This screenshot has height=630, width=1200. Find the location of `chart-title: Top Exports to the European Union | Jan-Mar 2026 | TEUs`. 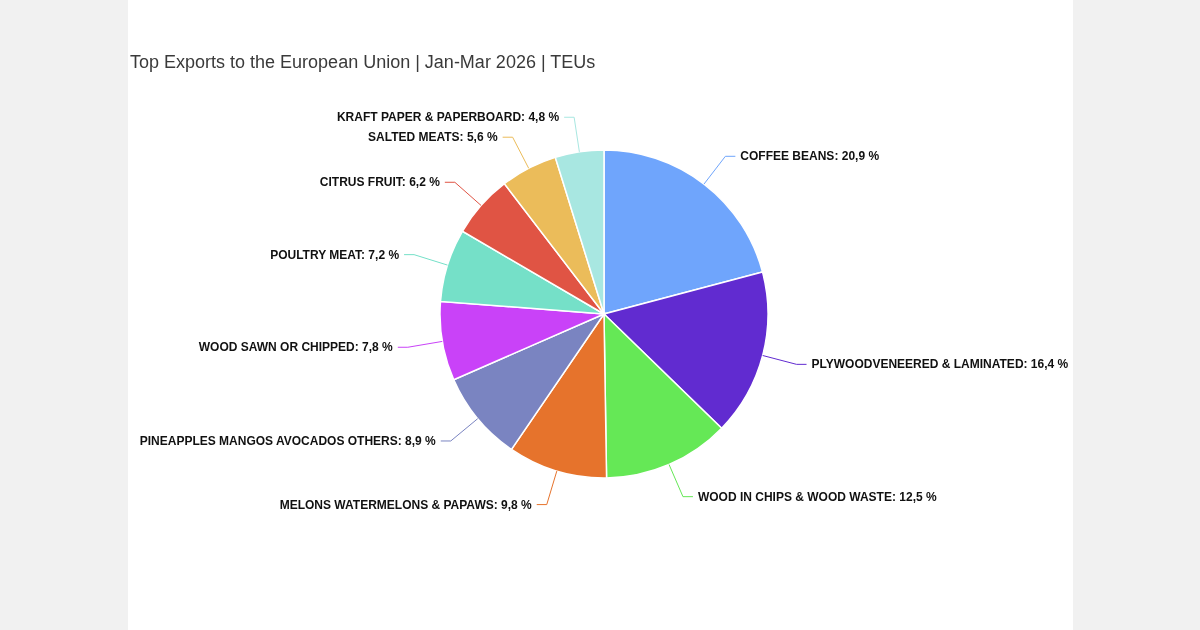

chart-title: Top Exports to the European Union | Jan-Mar 2026 | TEUs is located at coordinates (363, 62).